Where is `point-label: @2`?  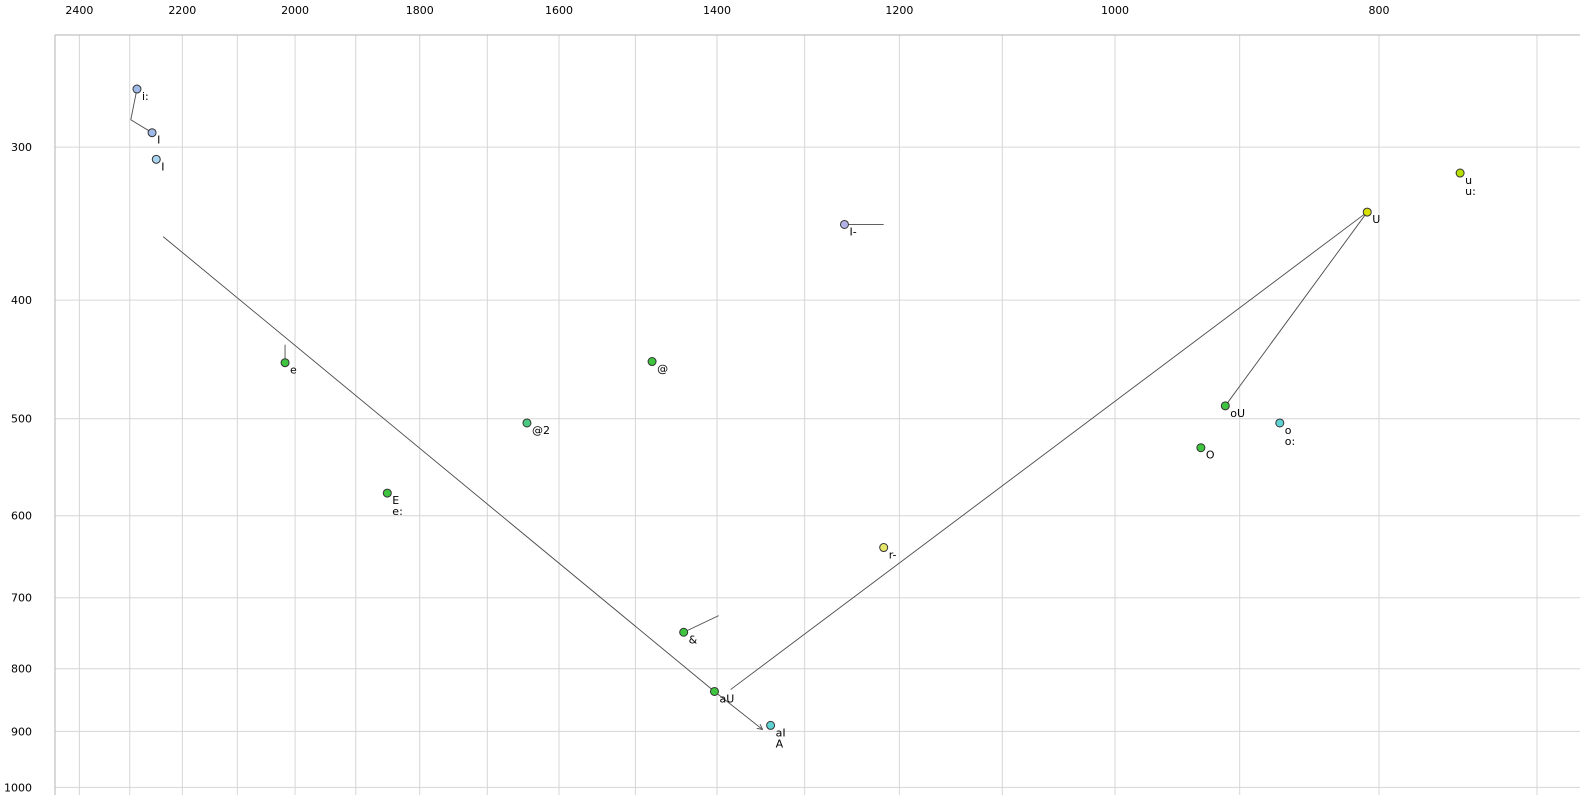
point-label: @2 is located at coordinates (541, 430).